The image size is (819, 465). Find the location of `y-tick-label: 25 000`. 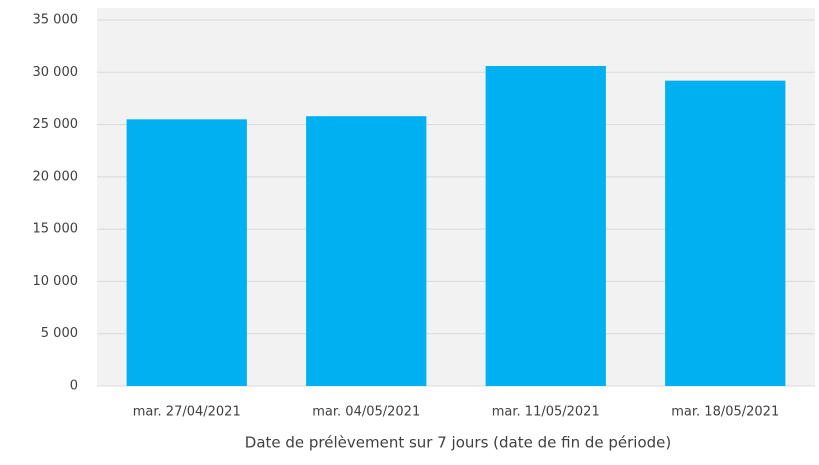

y-tick-label: 25 000 is located at coordinates (56, 124).